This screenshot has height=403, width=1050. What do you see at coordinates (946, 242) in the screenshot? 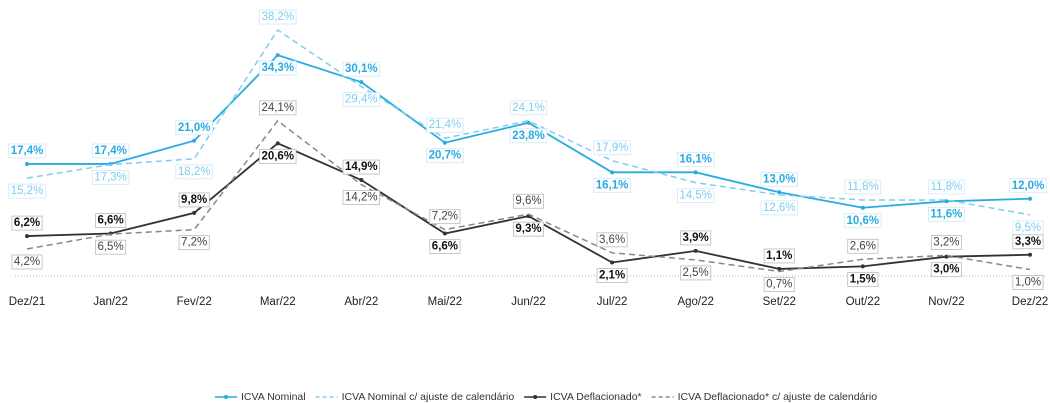
I see `data-label: 3,2%` at bounding box center [946, 242].